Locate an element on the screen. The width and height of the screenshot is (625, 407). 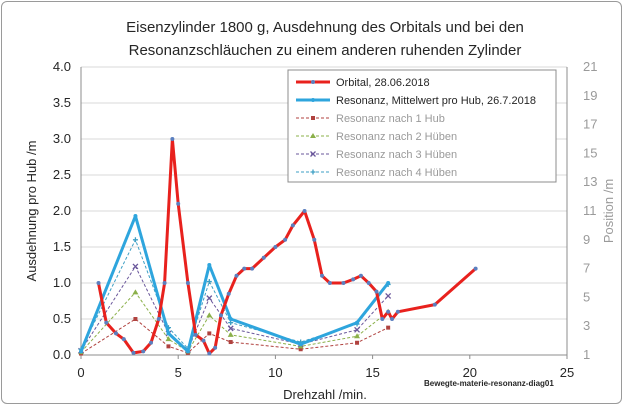
legend-label-4: Resonanz nach 3 Hüben is located at coordinates (396, 155).